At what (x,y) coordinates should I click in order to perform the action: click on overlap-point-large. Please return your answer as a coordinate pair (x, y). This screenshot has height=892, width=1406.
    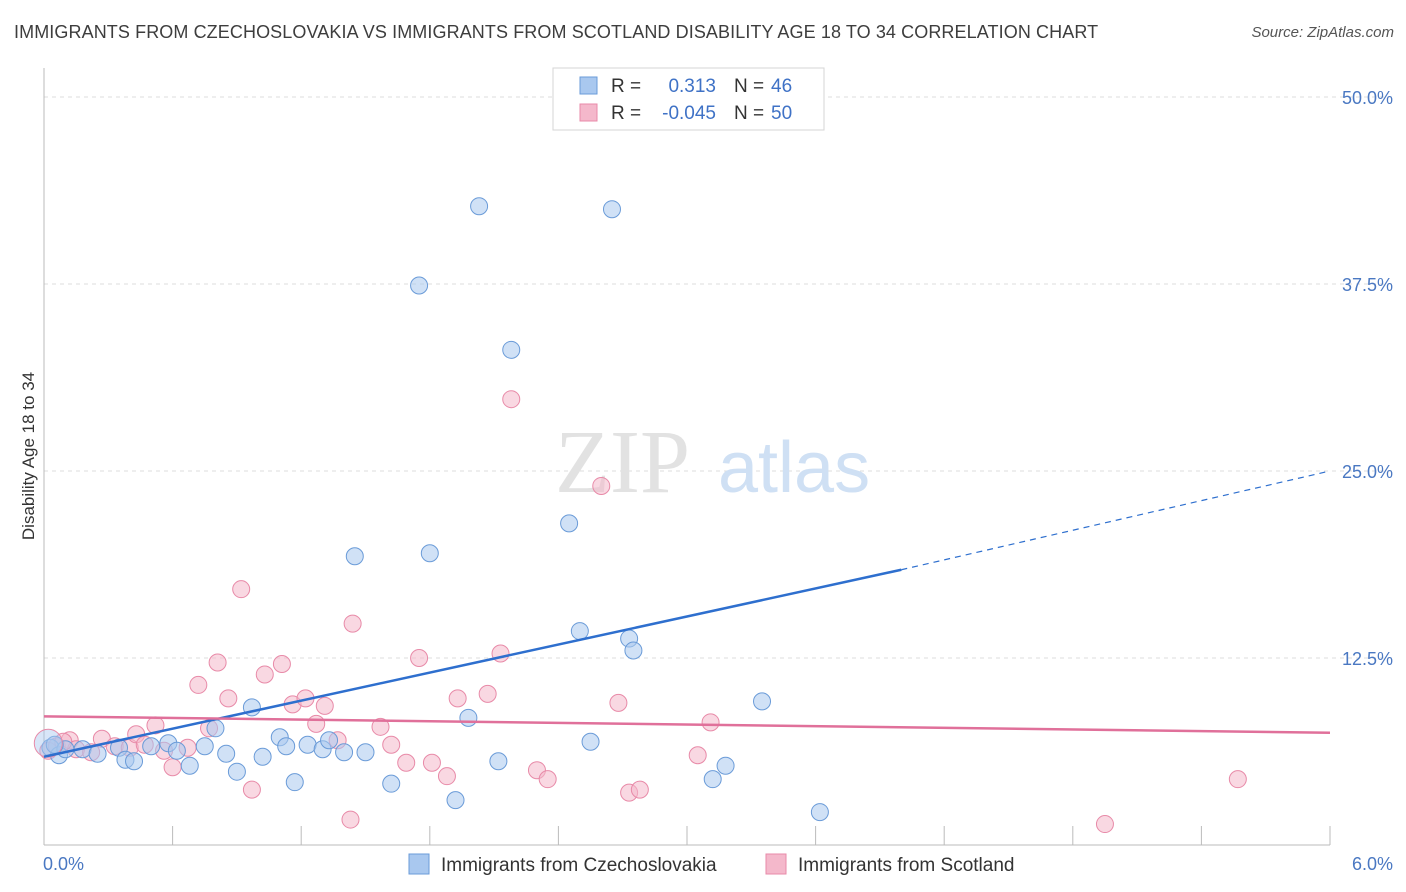
    Looking at the image, I should click on (48, 743).